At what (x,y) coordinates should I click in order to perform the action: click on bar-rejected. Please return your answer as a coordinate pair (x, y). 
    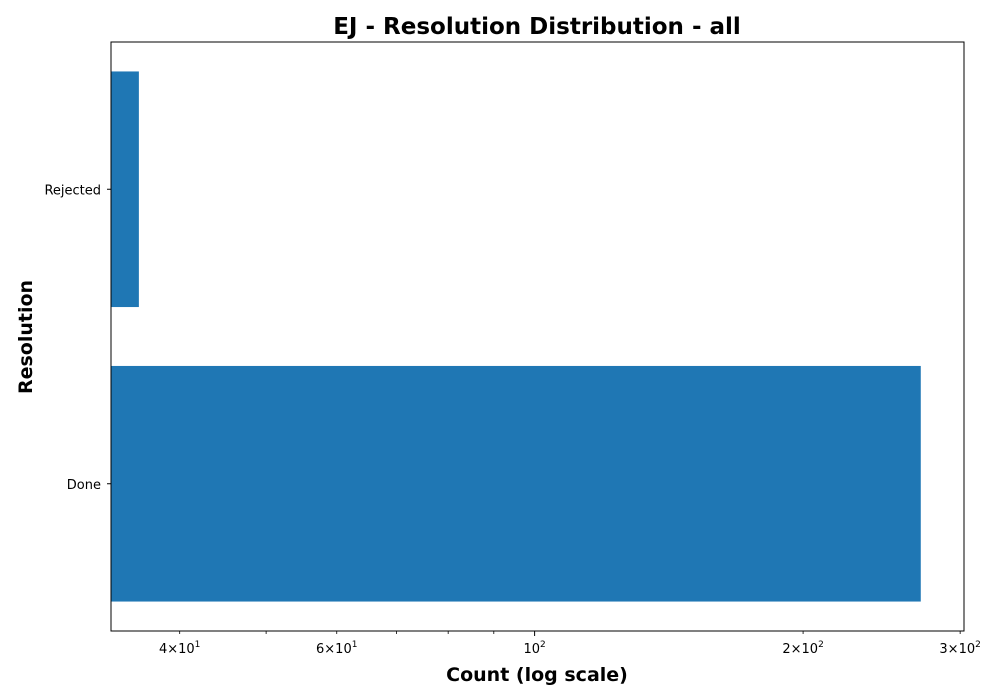
    Looking at the image, I should click on (125, 189).